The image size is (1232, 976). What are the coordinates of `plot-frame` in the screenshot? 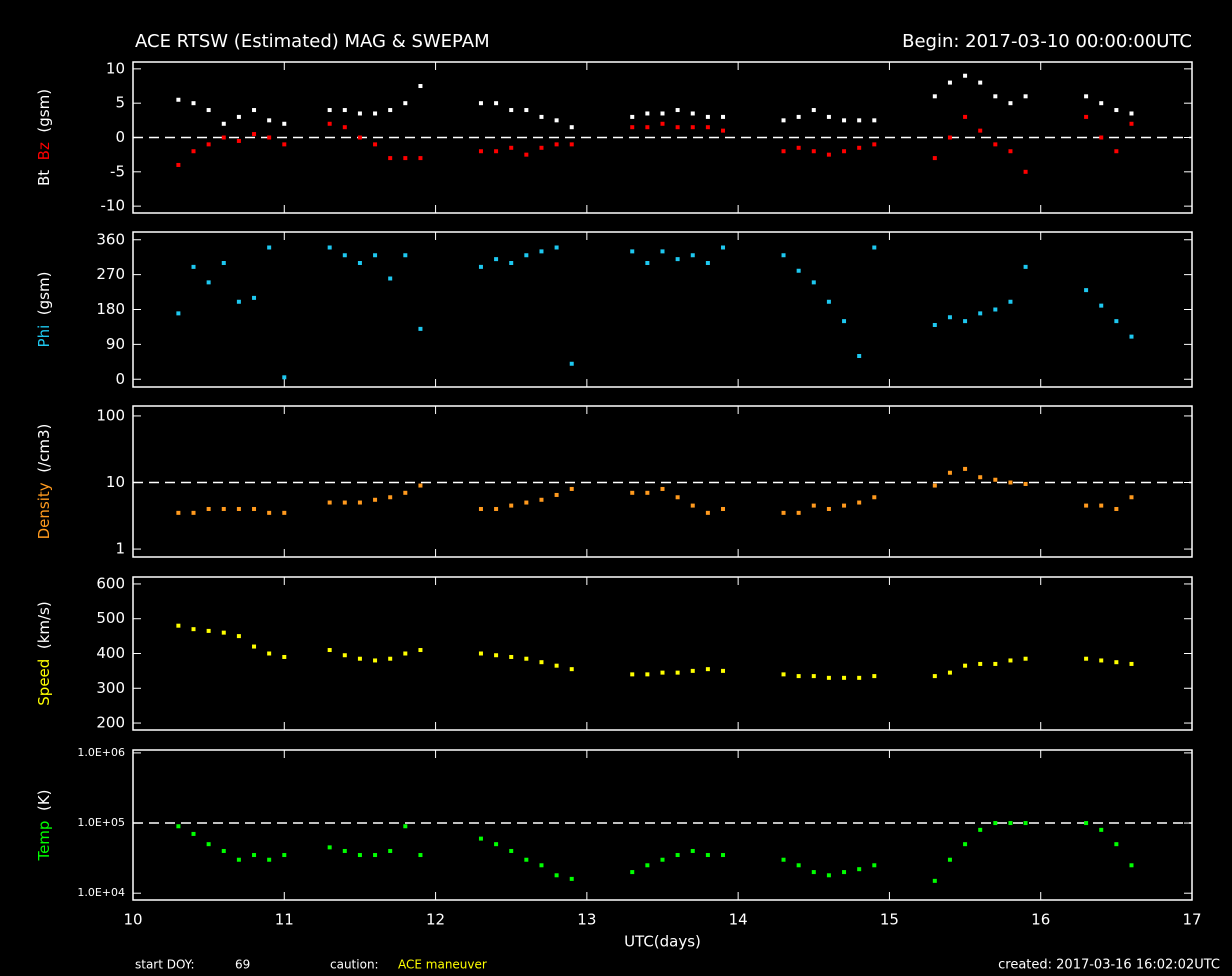 It's located at (662, 309).